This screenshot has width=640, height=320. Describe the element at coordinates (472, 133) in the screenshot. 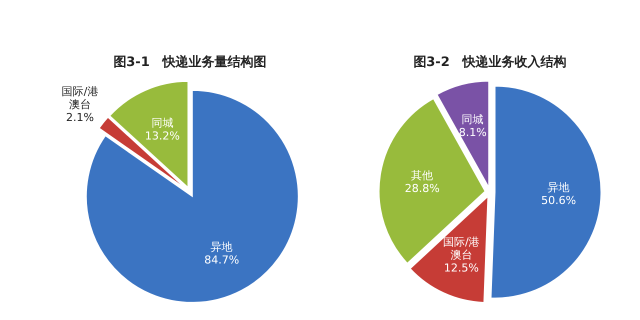

I see `data-label: 8.1%` at that location.